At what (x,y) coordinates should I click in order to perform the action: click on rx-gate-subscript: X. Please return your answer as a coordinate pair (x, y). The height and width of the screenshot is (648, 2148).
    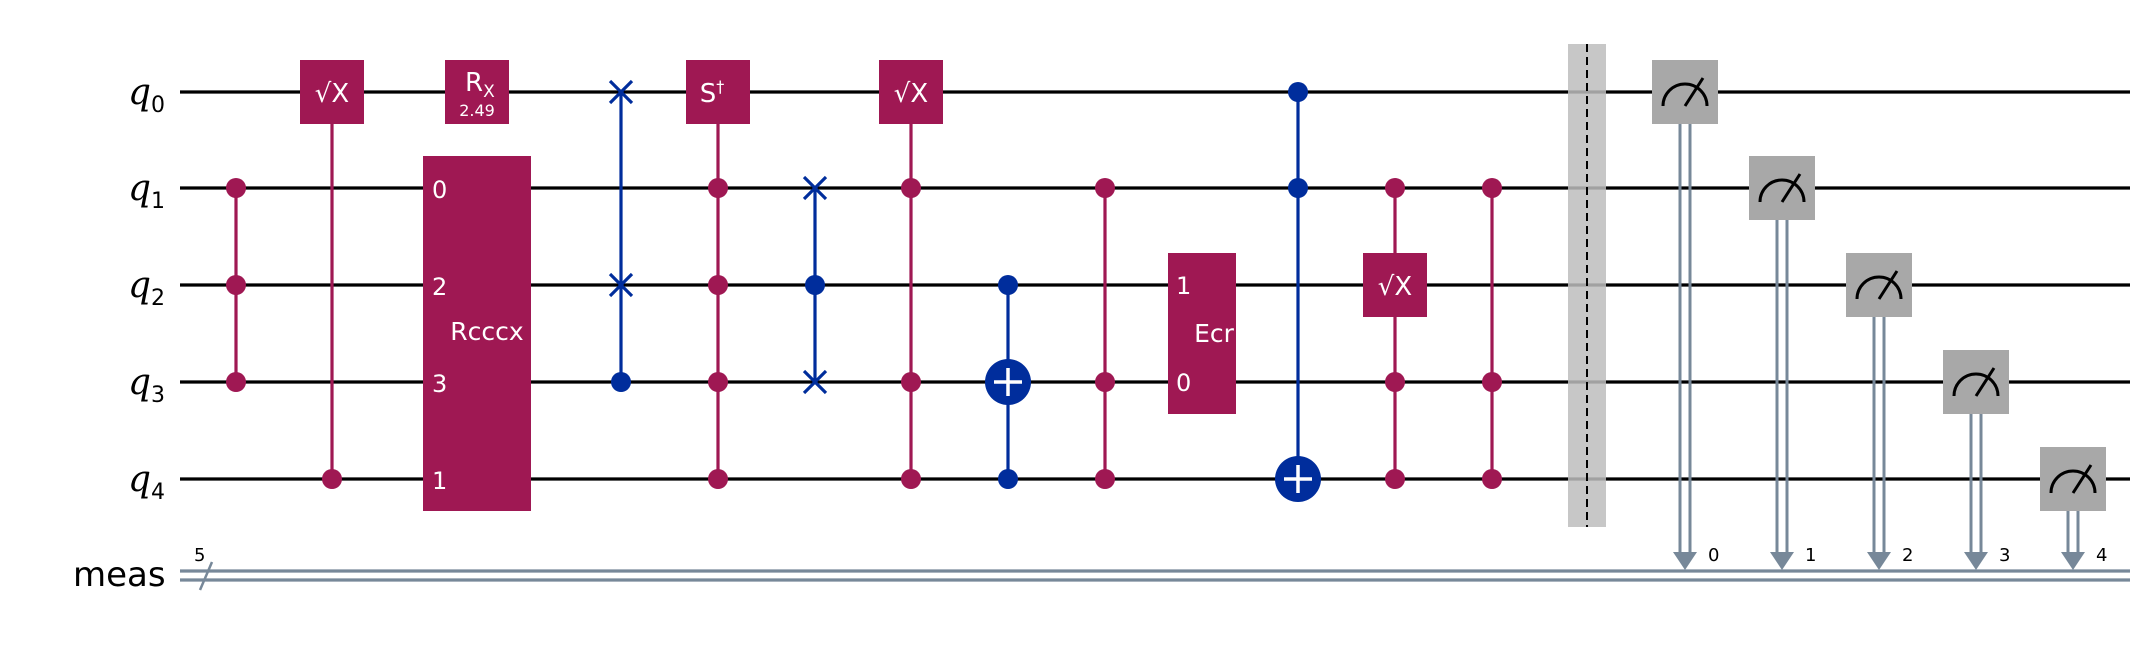
    Looking at the image, I should click on (489, 92).